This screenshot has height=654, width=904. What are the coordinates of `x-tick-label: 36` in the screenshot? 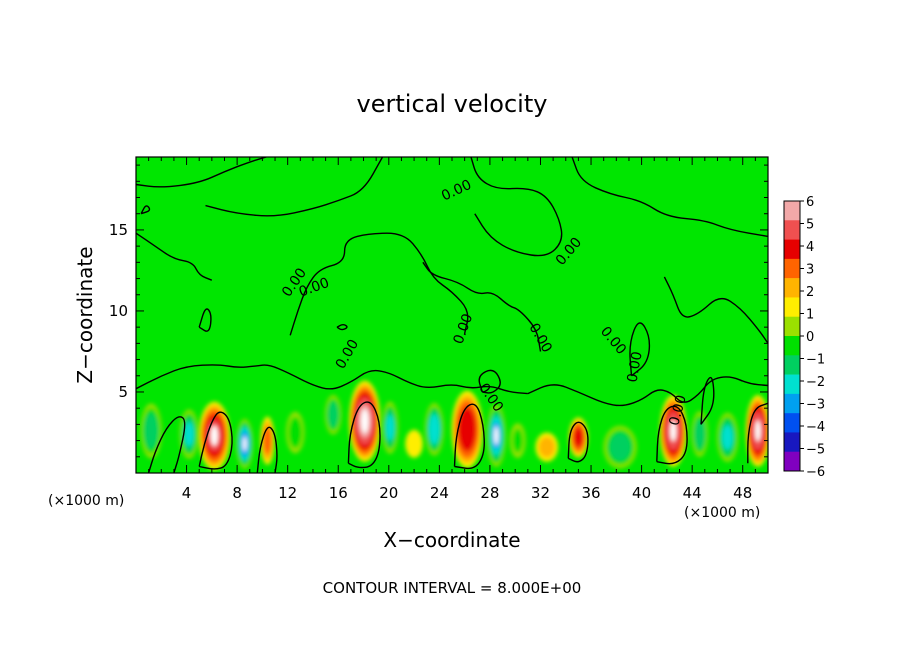 It's located at (590, 493).